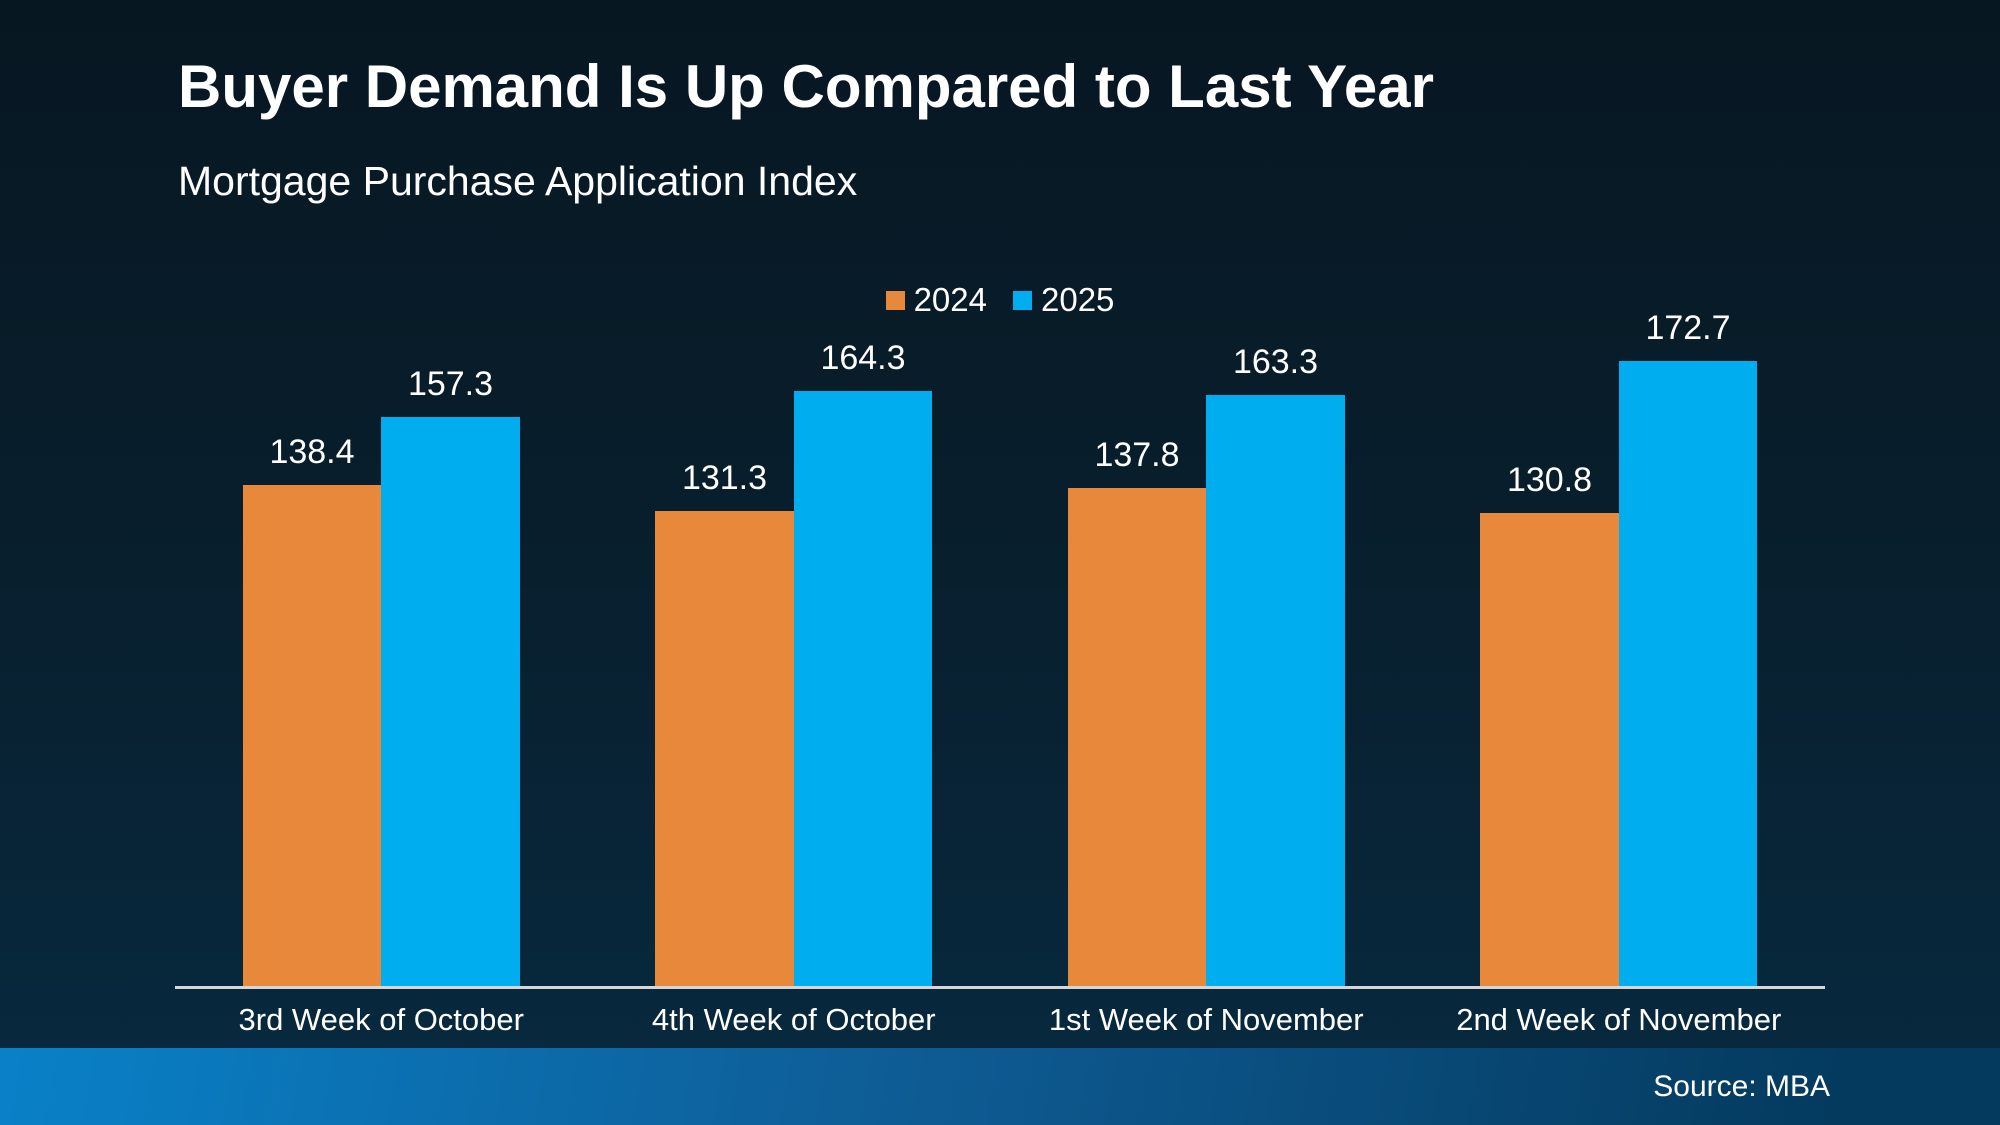  What do you see at coordinates (1000, 1086) in the screenshot?
I see `footer-bar: Source: MBA` at bounding box center [1000, 1086].